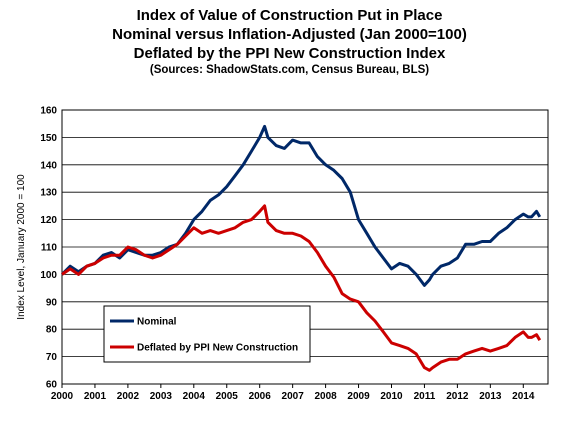 Image resolution: width=579 pixels, height=424 pixels. I want to click on legend-box, so click(207, 334).